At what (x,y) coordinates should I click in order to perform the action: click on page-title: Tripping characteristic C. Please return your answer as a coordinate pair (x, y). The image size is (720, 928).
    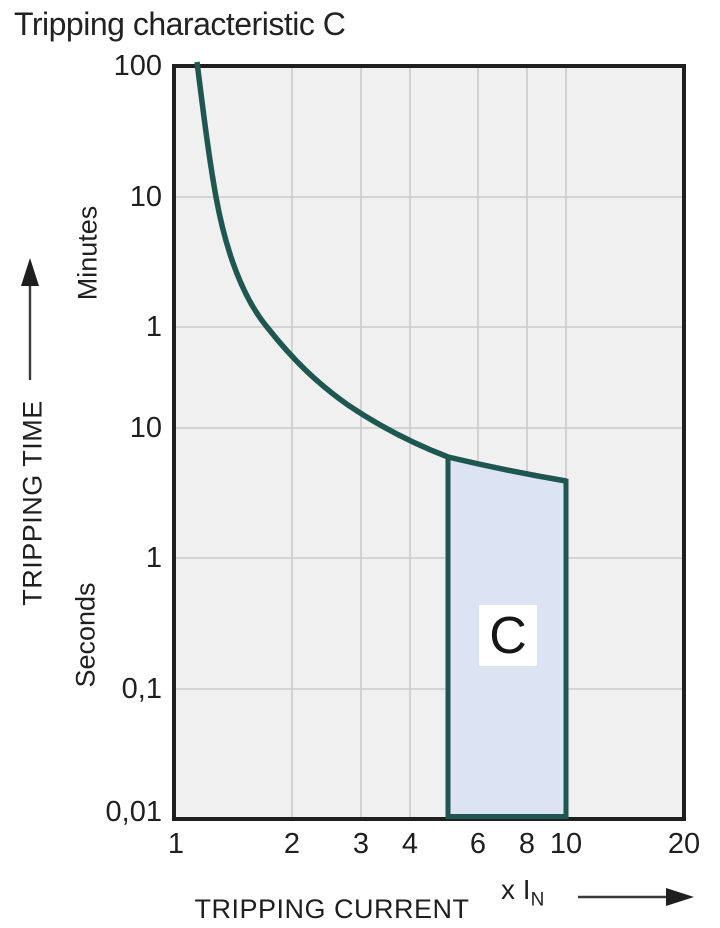
    Looking at the image, I should click on (180, 24).